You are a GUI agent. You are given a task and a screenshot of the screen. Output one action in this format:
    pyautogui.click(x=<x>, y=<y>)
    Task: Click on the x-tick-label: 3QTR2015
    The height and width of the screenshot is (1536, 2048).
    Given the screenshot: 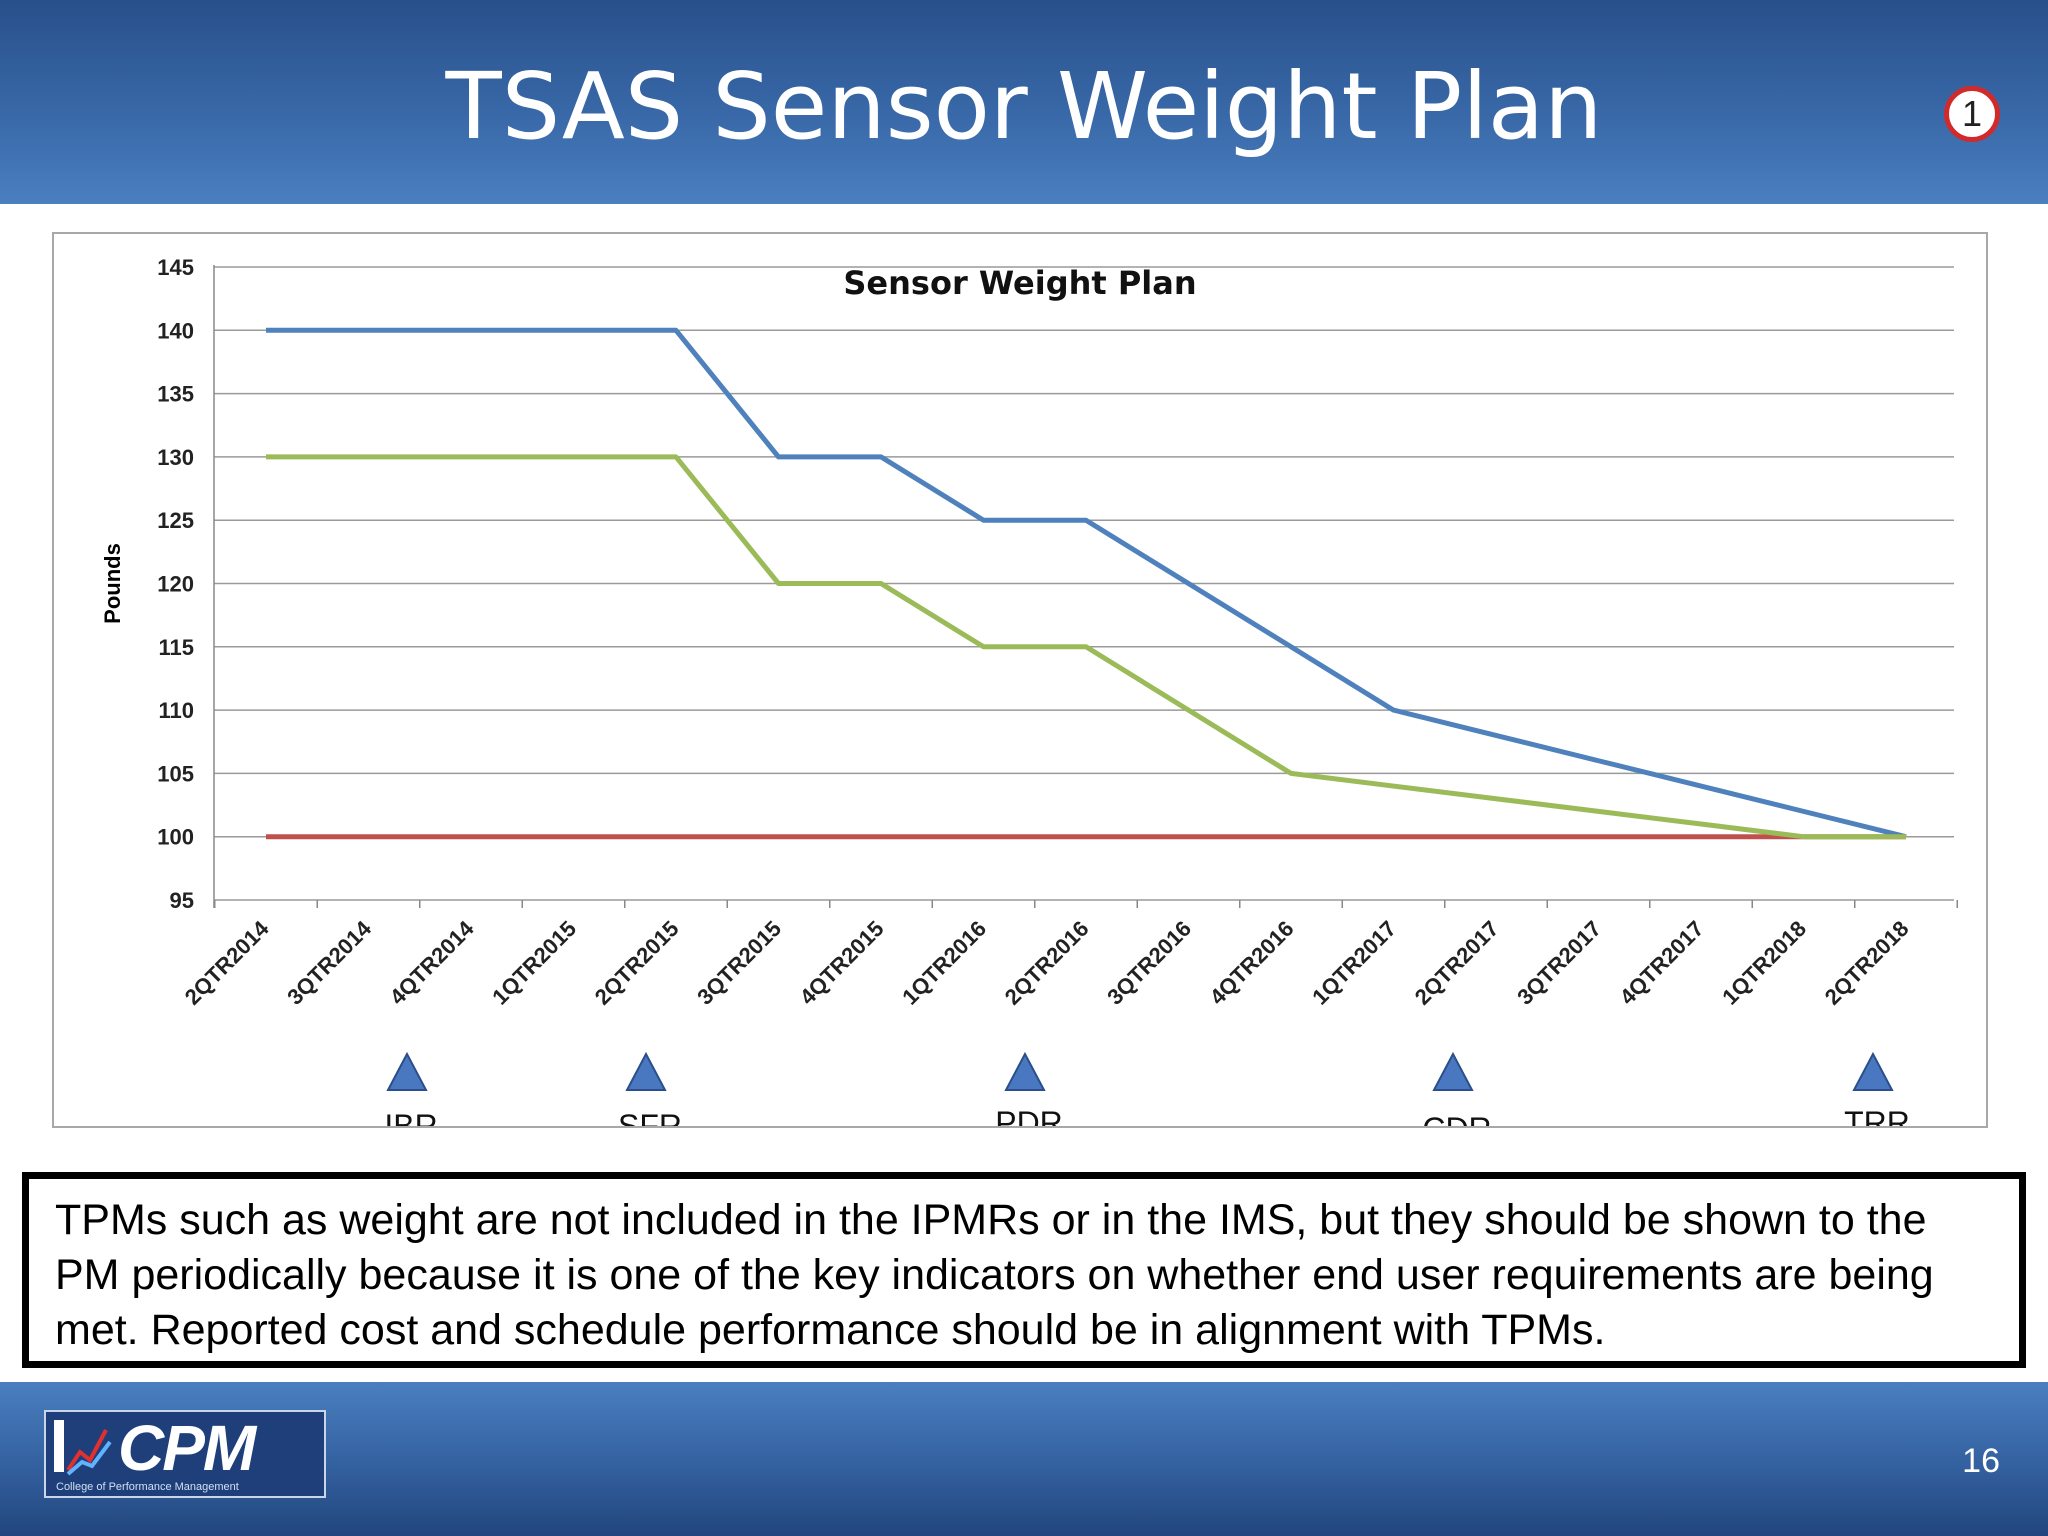 What is the action you would take?
    pyautogui.click(x=739, y=963)
    